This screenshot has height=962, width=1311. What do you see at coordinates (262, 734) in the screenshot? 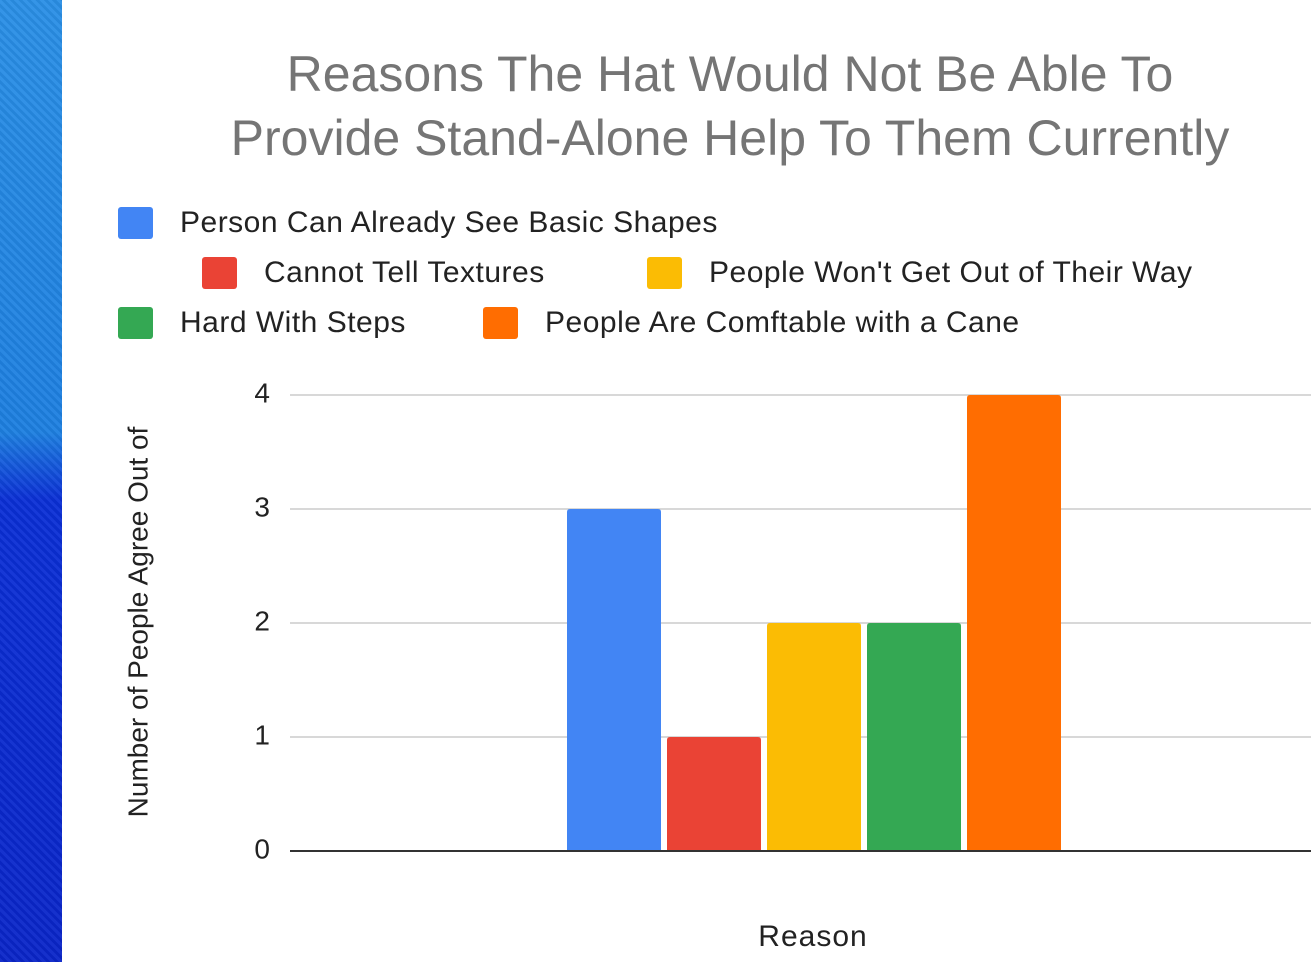
I see `y-tick-label: 1` at bounding box center [262, 734].